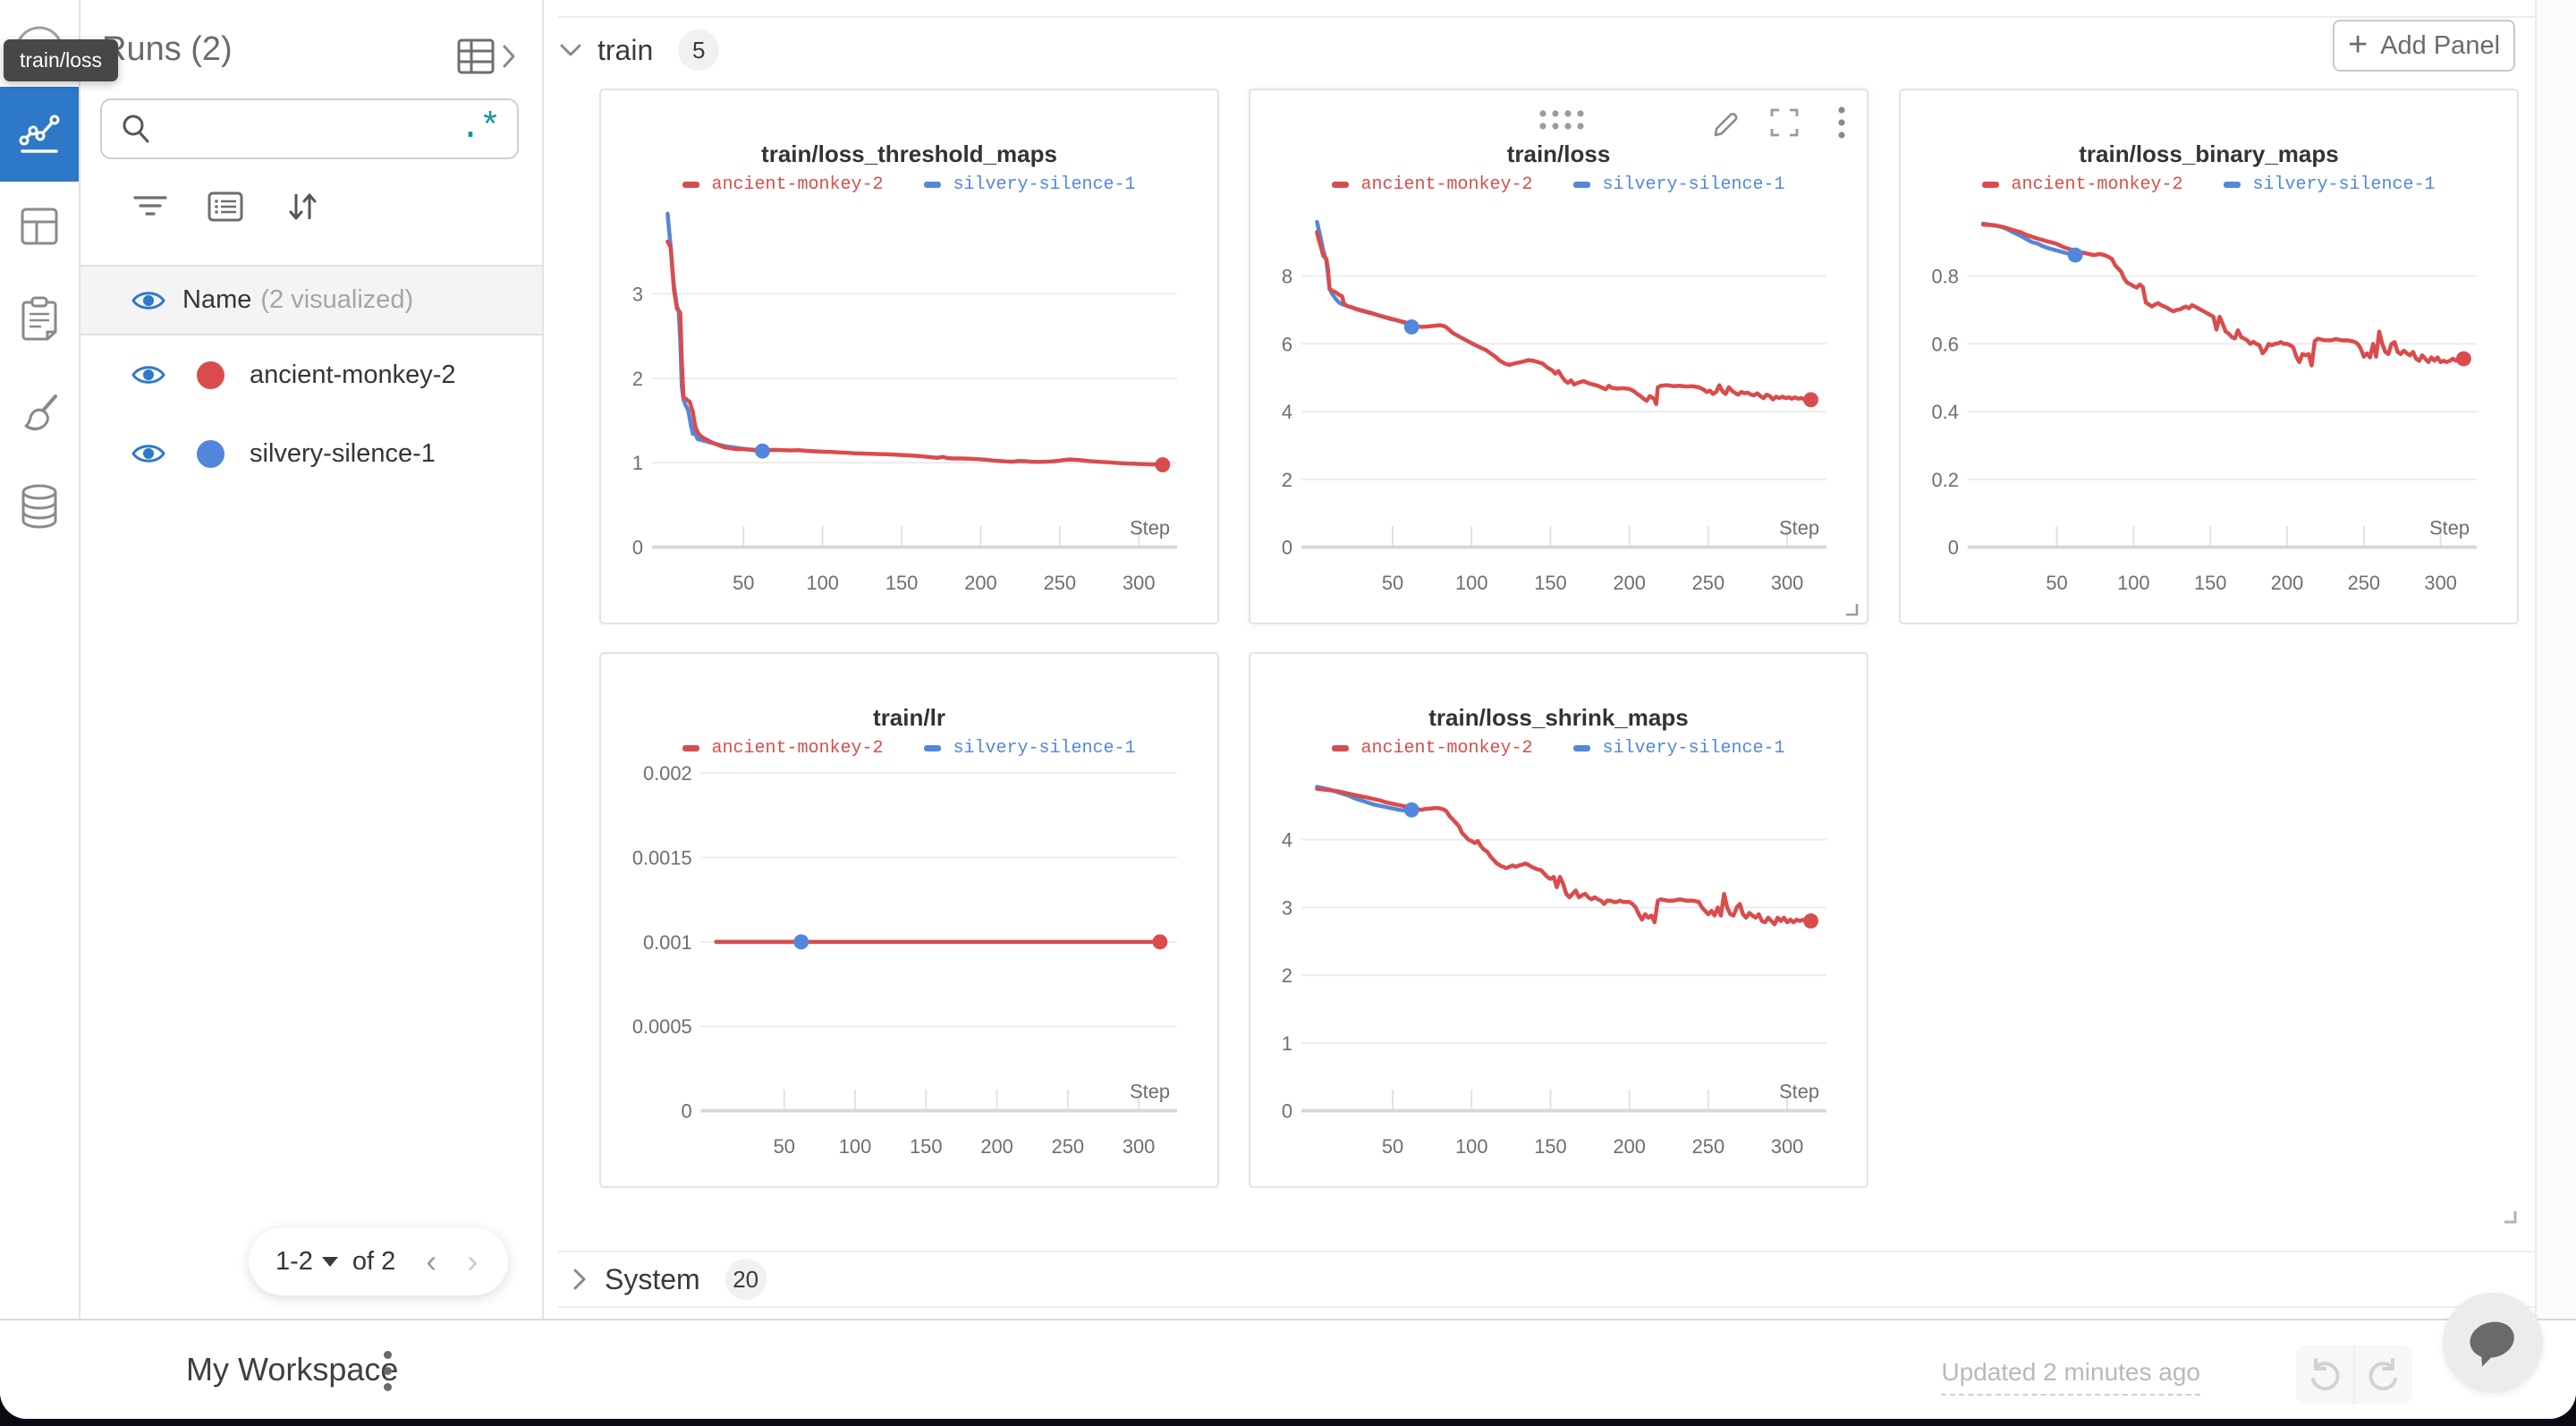  What do you see at coordinates (39, 227) in the screenshot?
I see `sidebar-item-tables` at bounding box center [39, 227].